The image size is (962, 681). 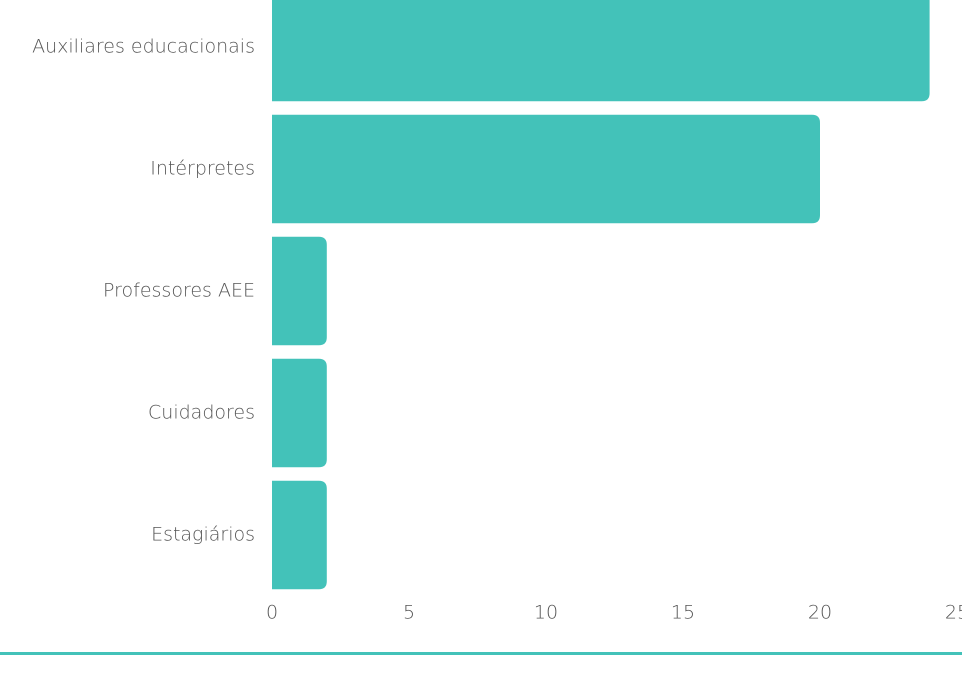 I want to click on x-tick-label: 10, so click(x=546, y=613).